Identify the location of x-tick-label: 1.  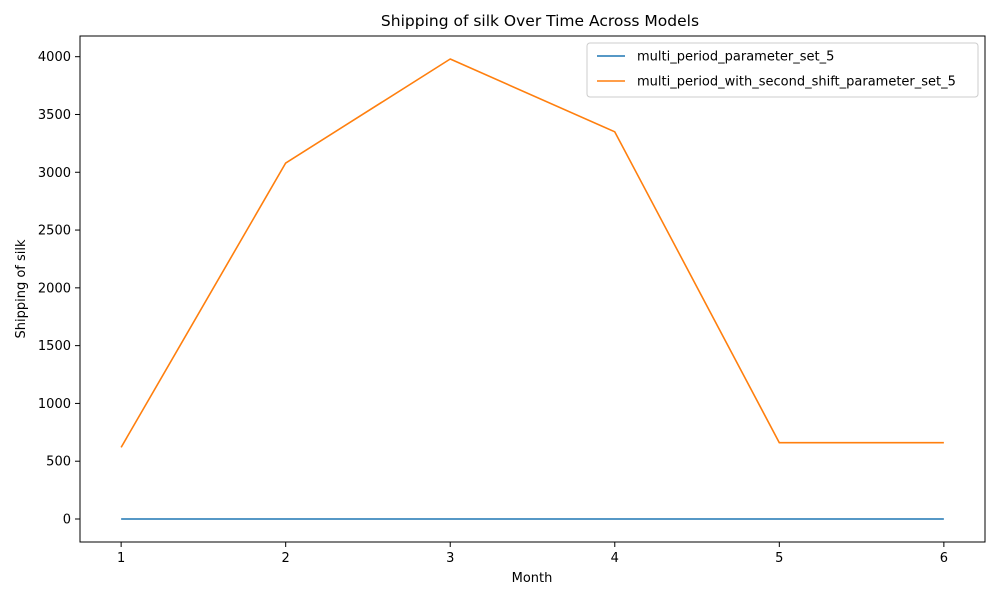
(121, 558).